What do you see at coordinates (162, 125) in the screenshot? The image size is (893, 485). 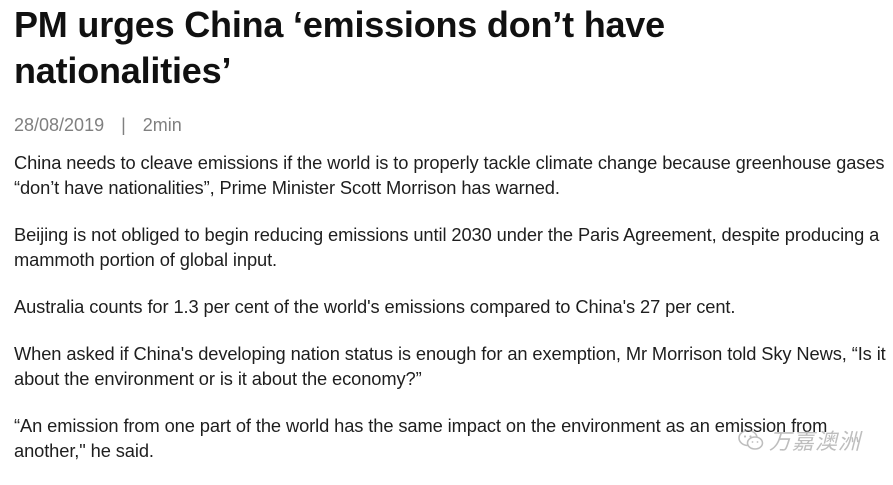 I see `read-time: 2min` at bounding box center [162, 125].